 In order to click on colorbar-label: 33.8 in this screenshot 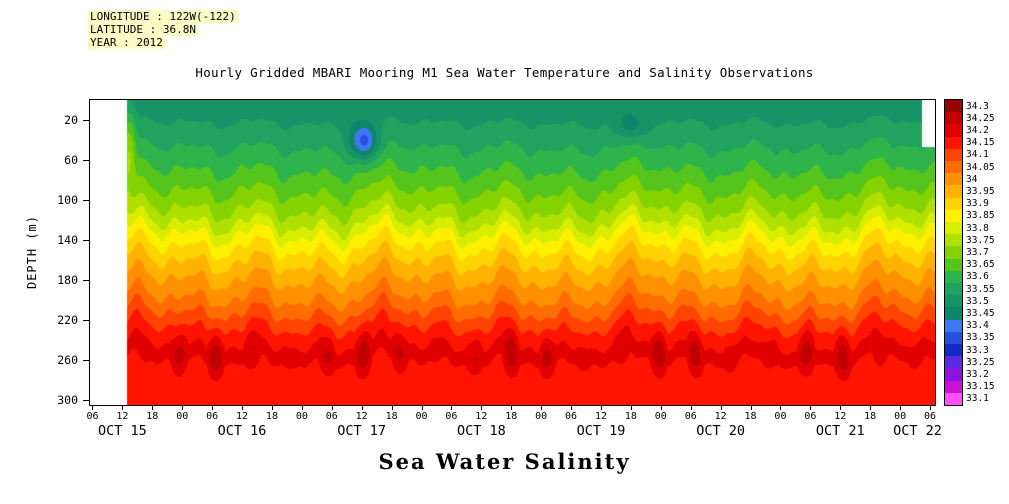, I will do `click(977, 228)`.